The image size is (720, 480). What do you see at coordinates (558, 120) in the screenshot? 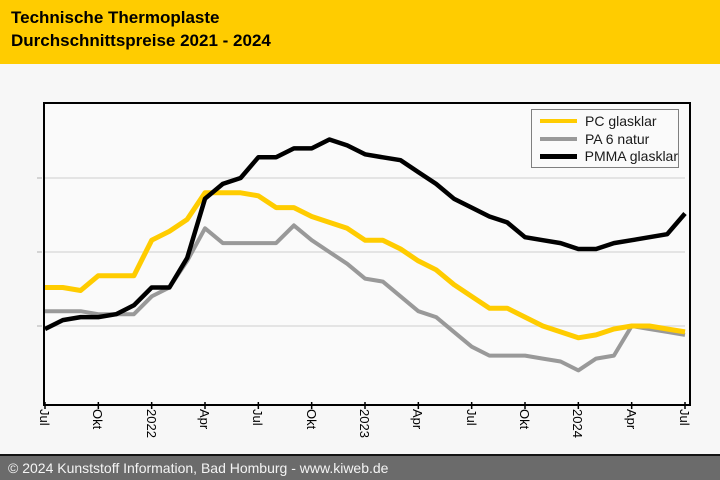
I see `legend-swatch-pc` at bounding box center [558, 120].